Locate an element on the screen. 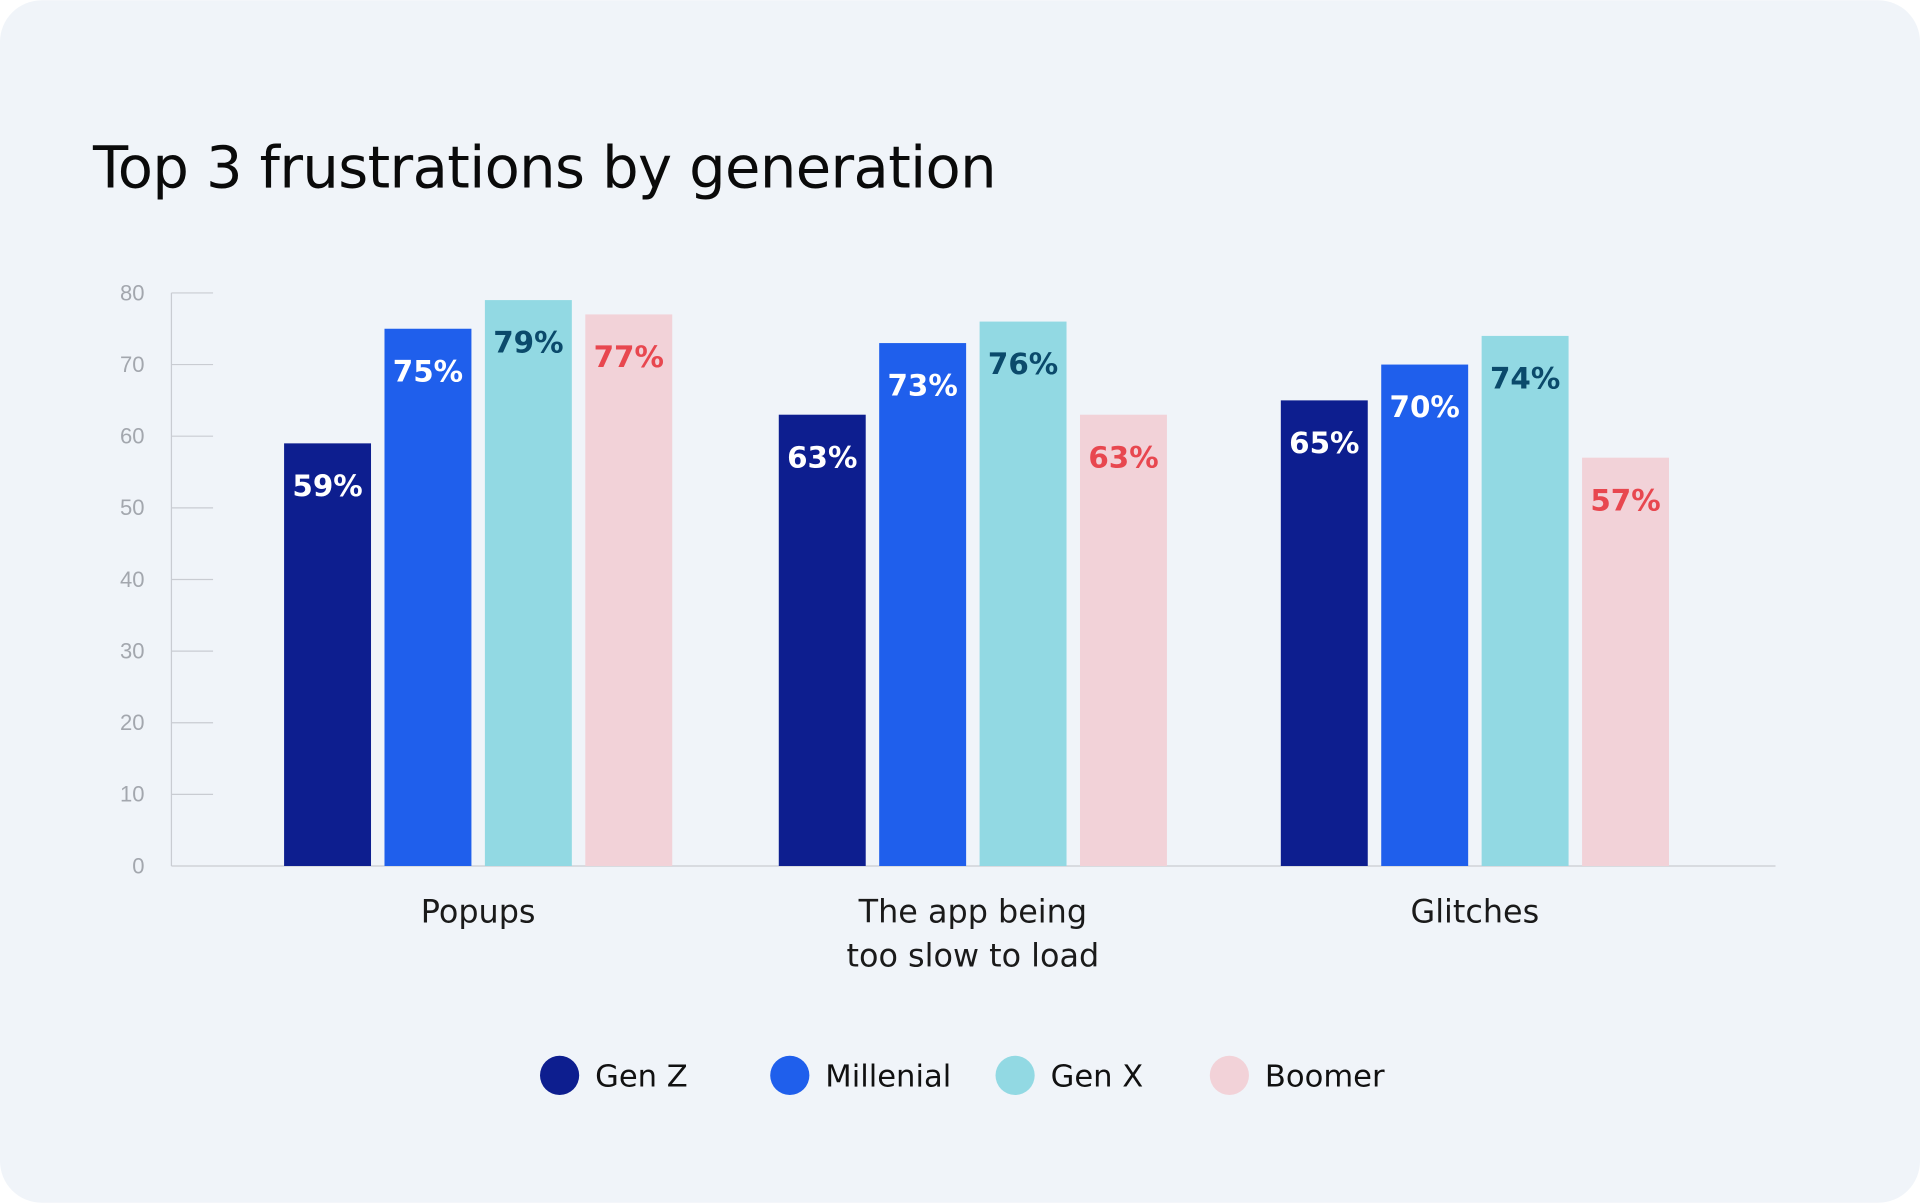  category-label: too slow to load is located at coordinates (973, 955).